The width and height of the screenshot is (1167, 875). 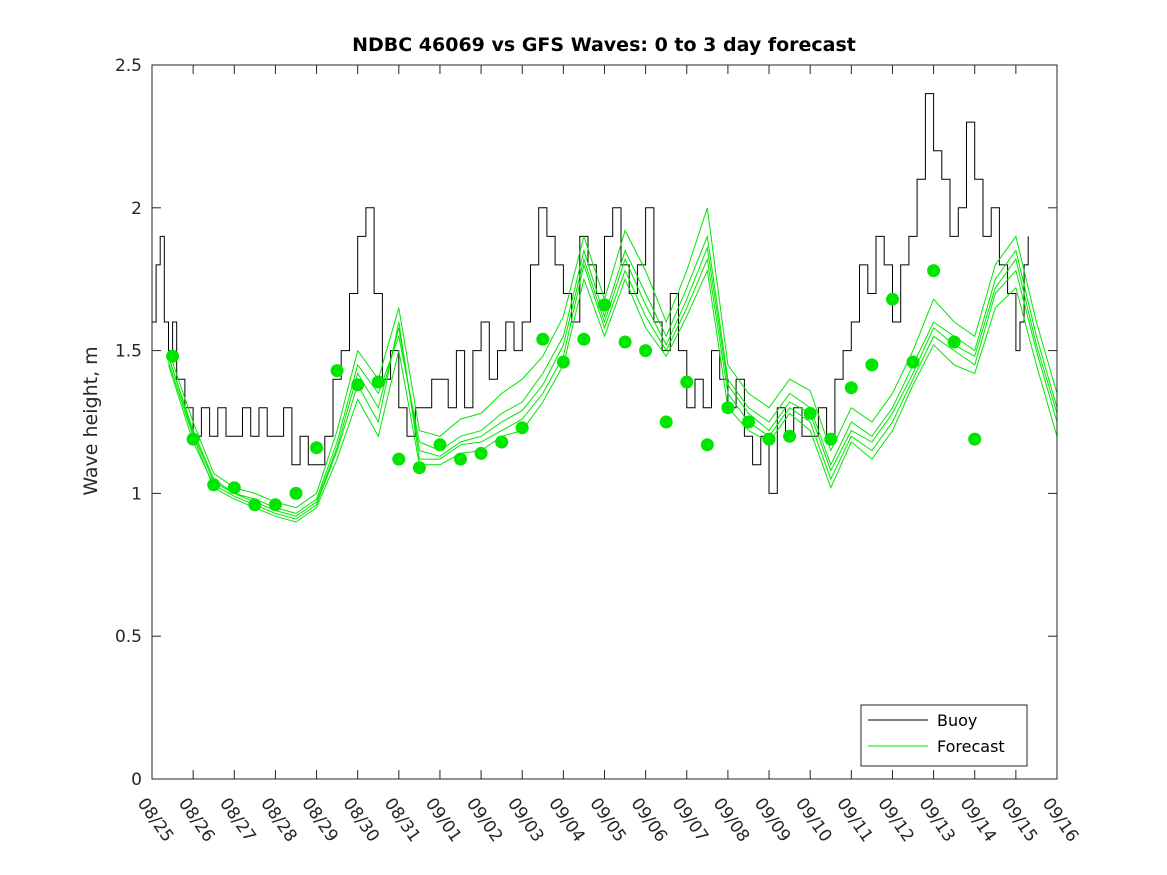 I want to click on legend: Buoy Forecast, so click(x=944, y=735).